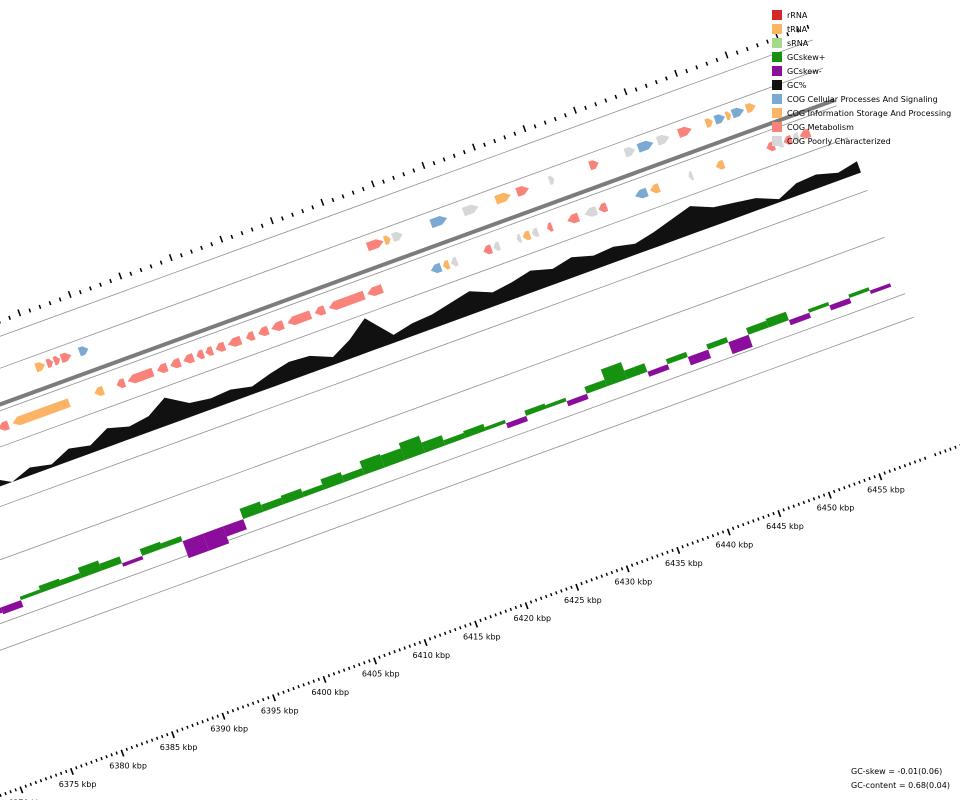 The height and width of the screenshot is (800, 960). Describe the element at coordinates (797, 15) in the screenshot. I see `legend-label: rRNA` at that location.